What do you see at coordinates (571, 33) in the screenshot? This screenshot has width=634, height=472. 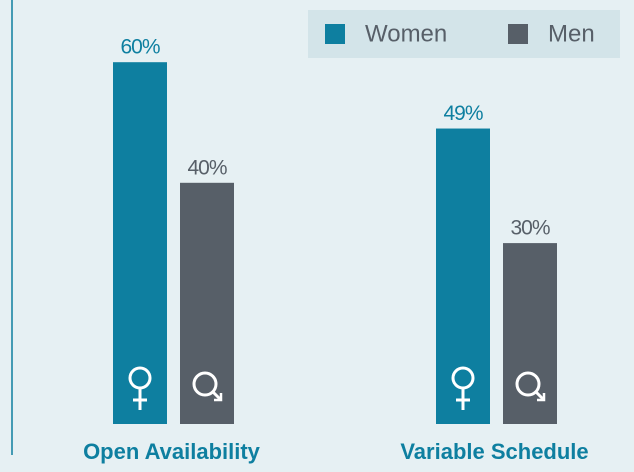 I see `legend-label: Men` at bounding box center [571, 33].